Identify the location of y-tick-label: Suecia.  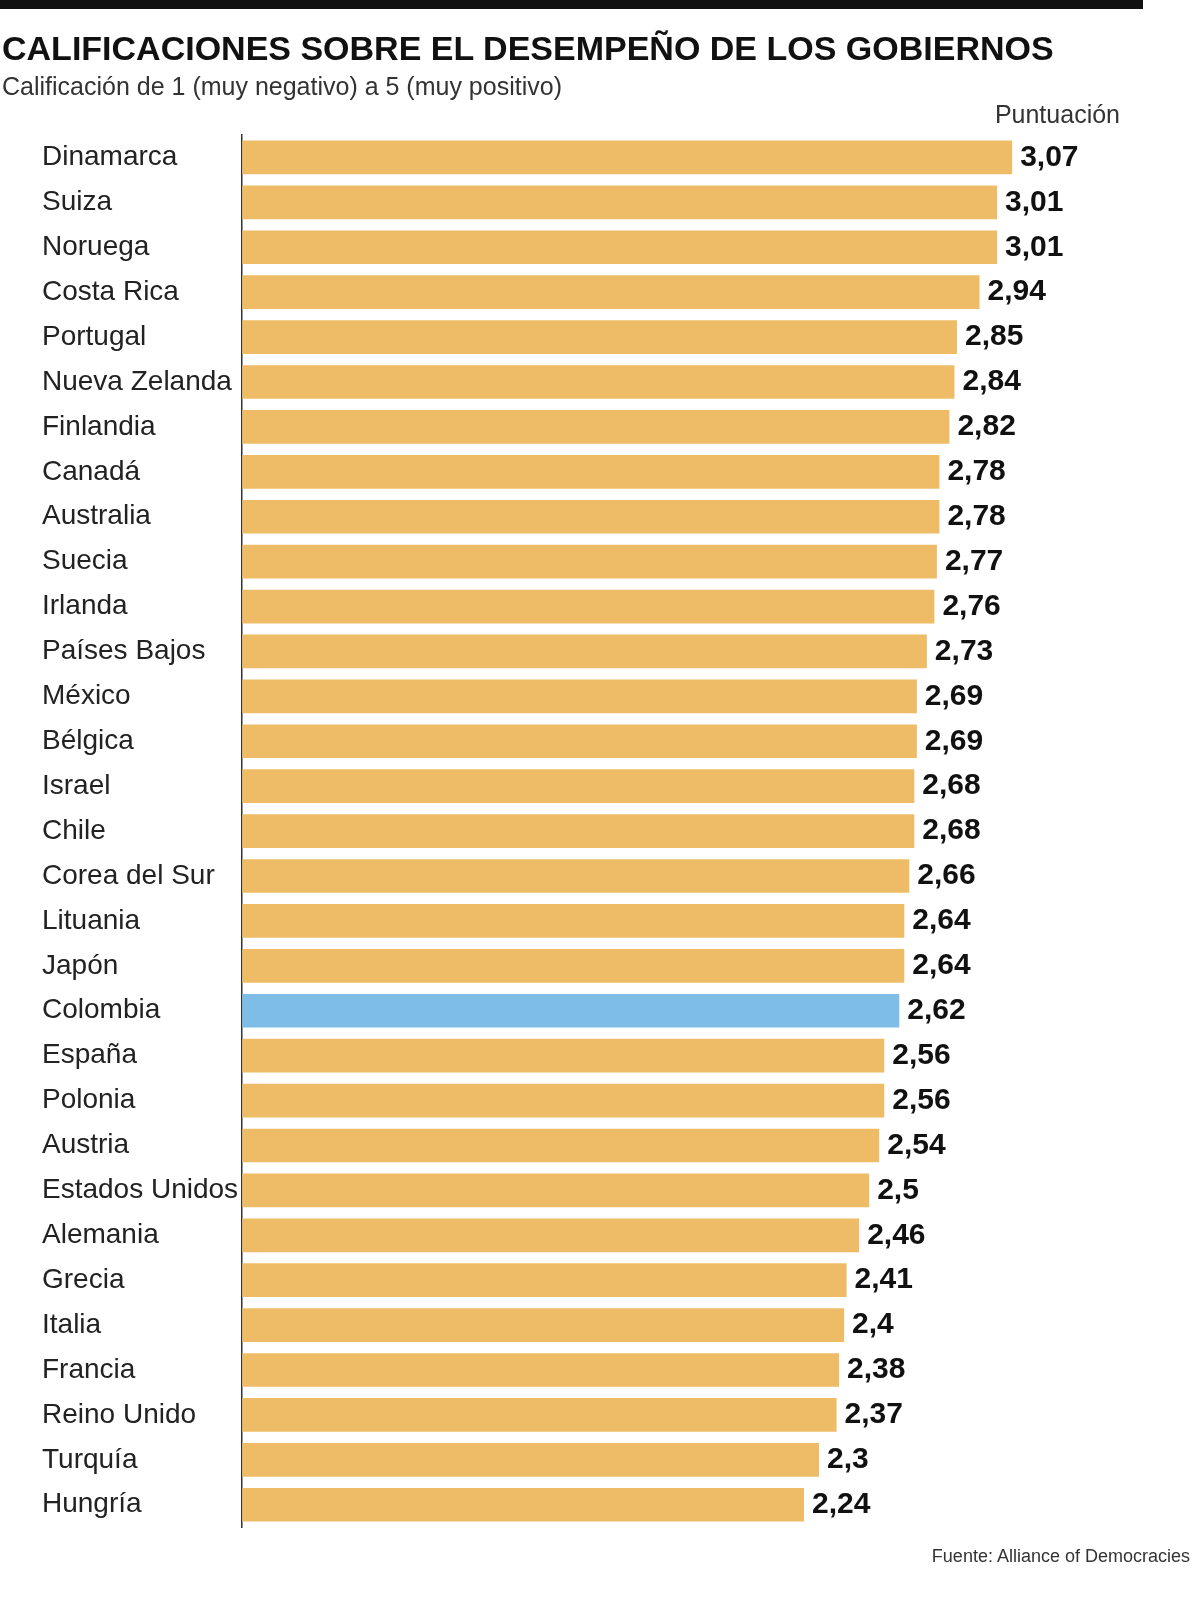
(85, 560).